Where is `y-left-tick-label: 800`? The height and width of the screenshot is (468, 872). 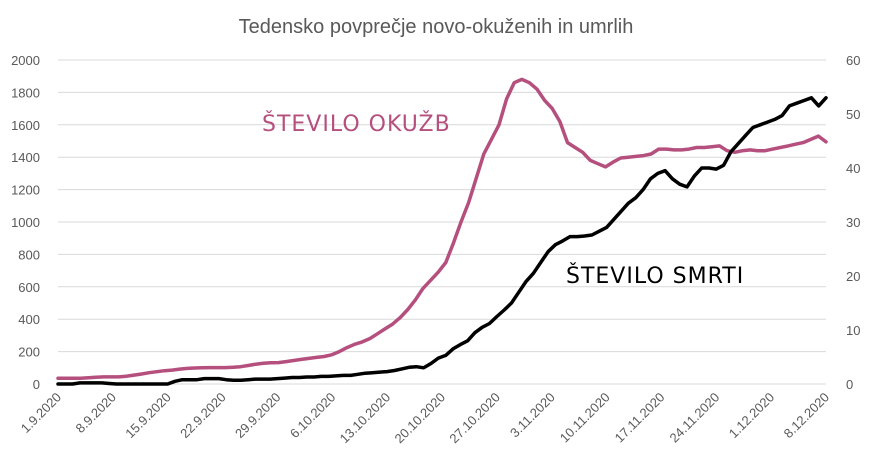
y-left-tick-label: 800 is located at coordinates (29, 254).